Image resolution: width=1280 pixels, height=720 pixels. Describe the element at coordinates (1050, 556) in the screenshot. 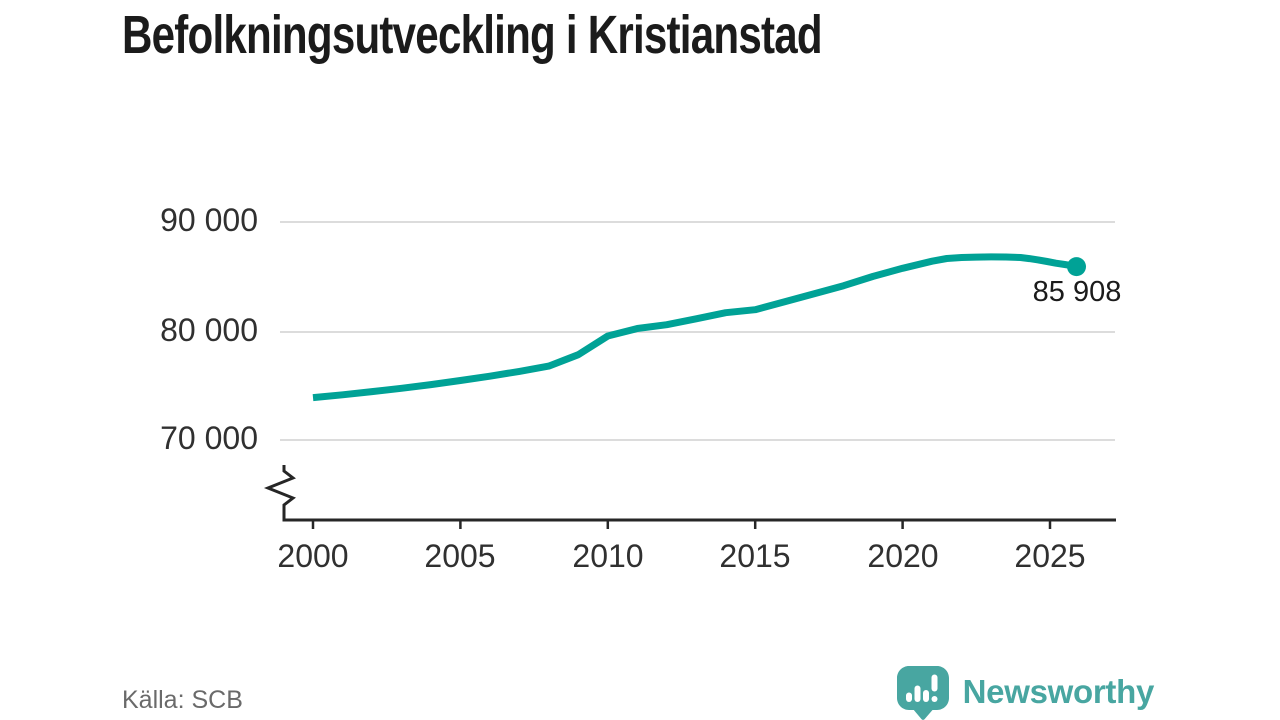

I see `x-axis-label-2025: 2025` at that location.